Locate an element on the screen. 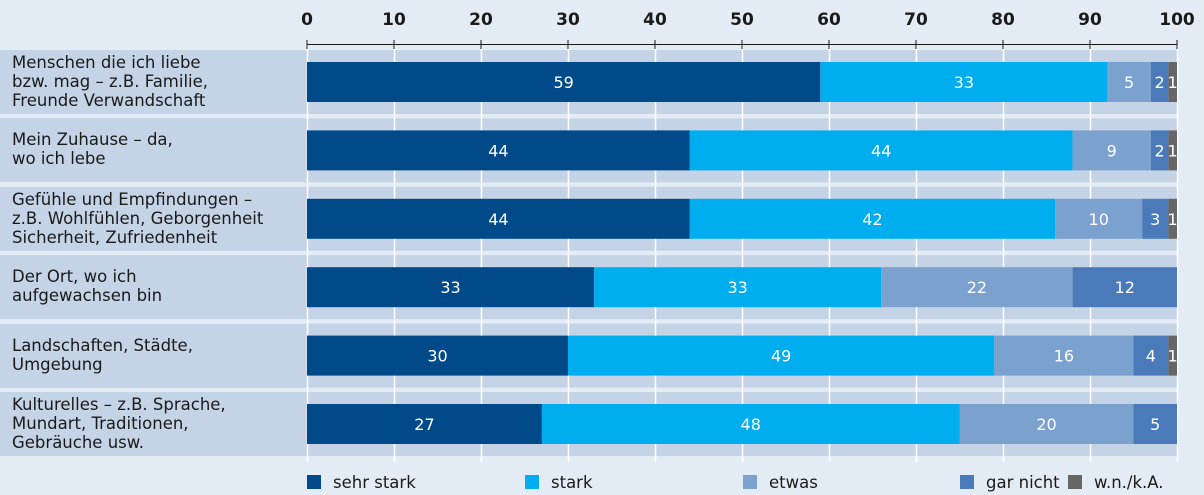 Image resolution: width=1204 pixels, height=495 pixels. data-label: 48 is located at coordinates (751, 424).